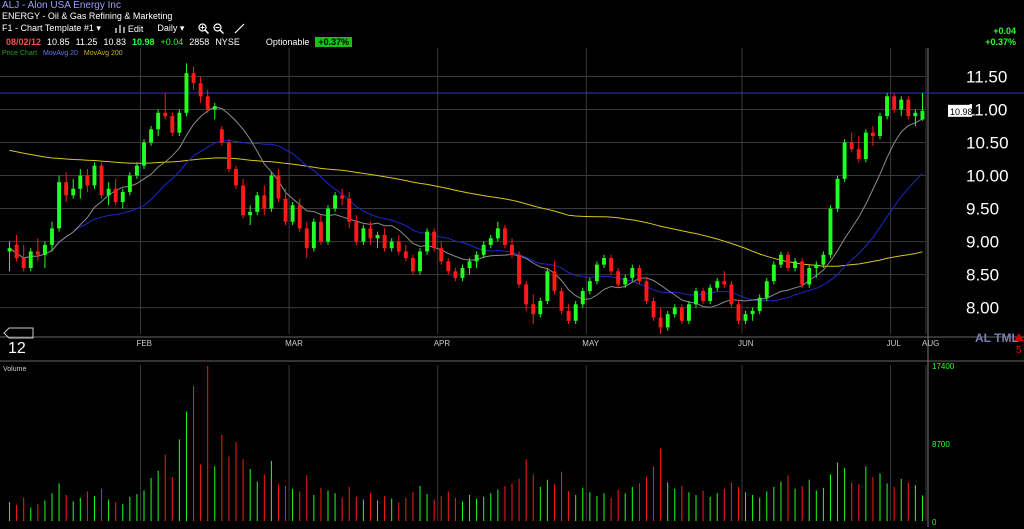 The height and width of the screenshot is (529, 1024). What do you see at coordinates (941, 444) in the screenshot?
I see `volume-tick-label: 8700` at bounding box center [941, 444].